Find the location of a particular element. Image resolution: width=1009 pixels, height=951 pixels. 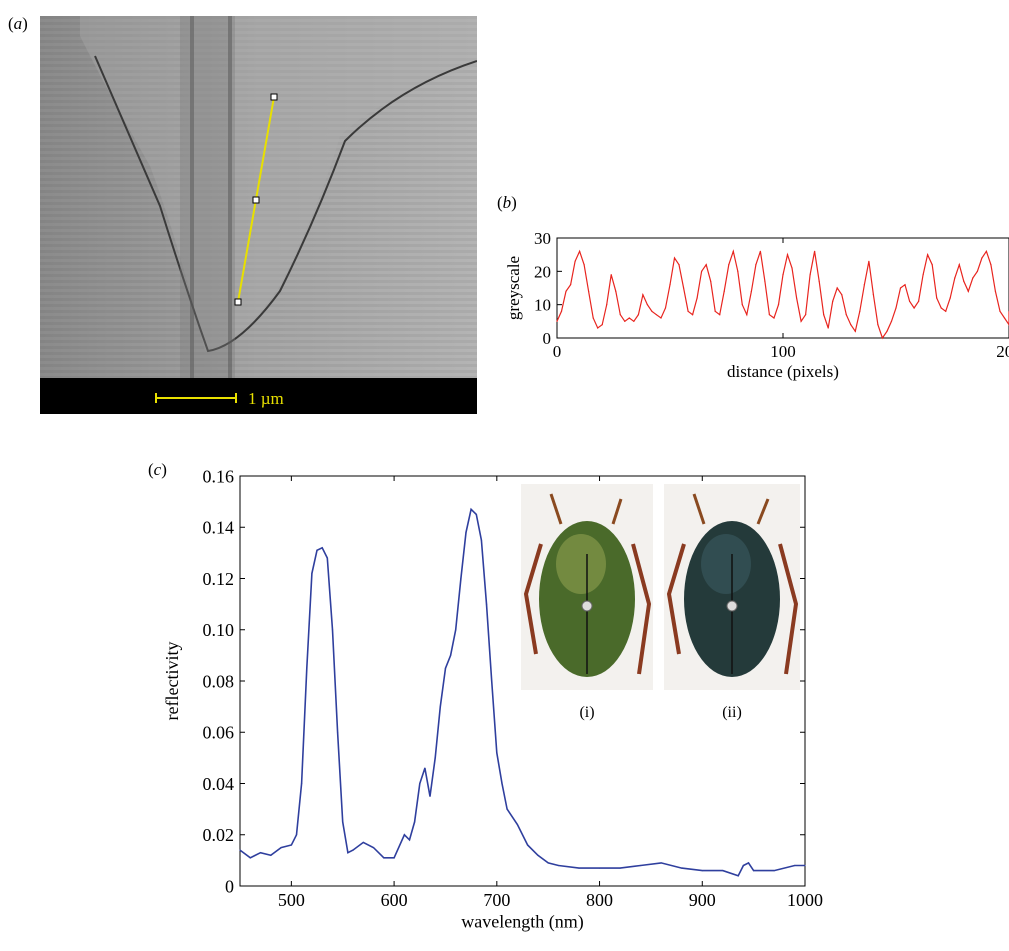

panel-c-label: (c) is located at coordinates (157, 469).